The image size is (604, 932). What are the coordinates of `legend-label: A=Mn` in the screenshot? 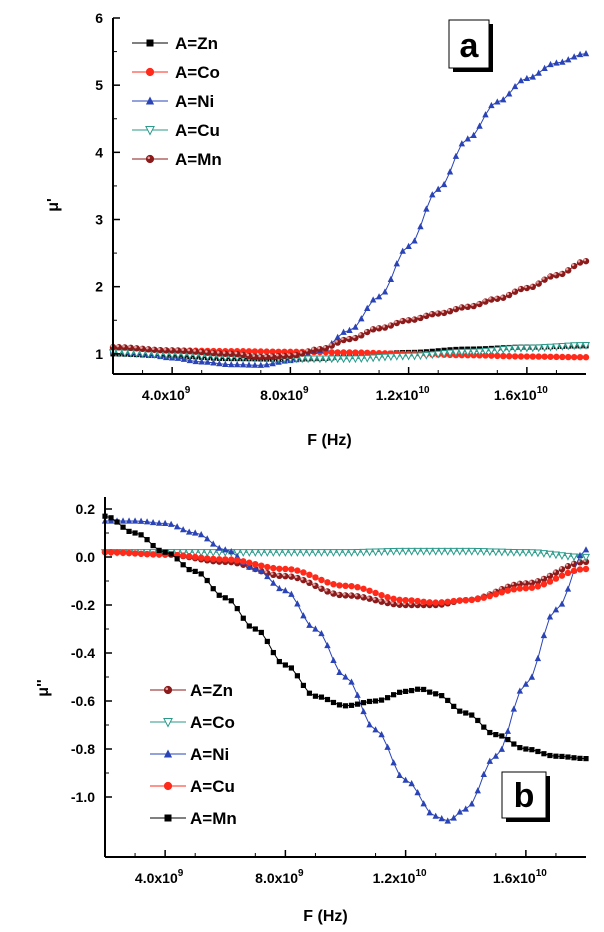 It's located at (213, 818).